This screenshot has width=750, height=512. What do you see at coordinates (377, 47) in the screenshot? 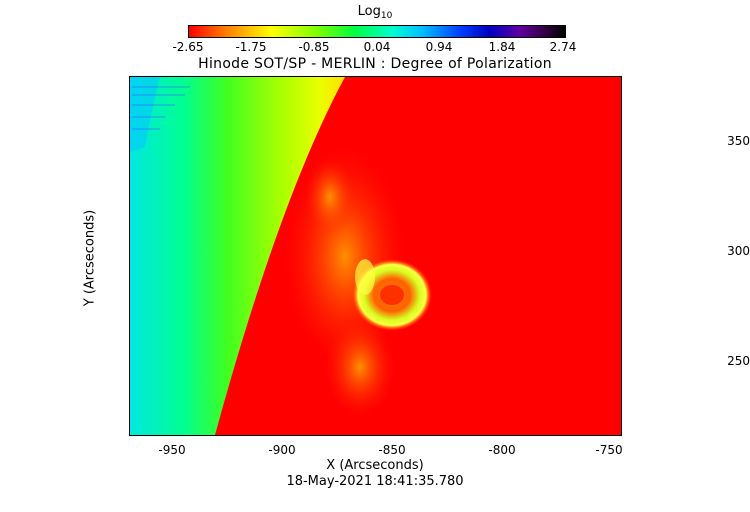
I see `colorbar-tick: 0.04` at bounding box center [377, 47].